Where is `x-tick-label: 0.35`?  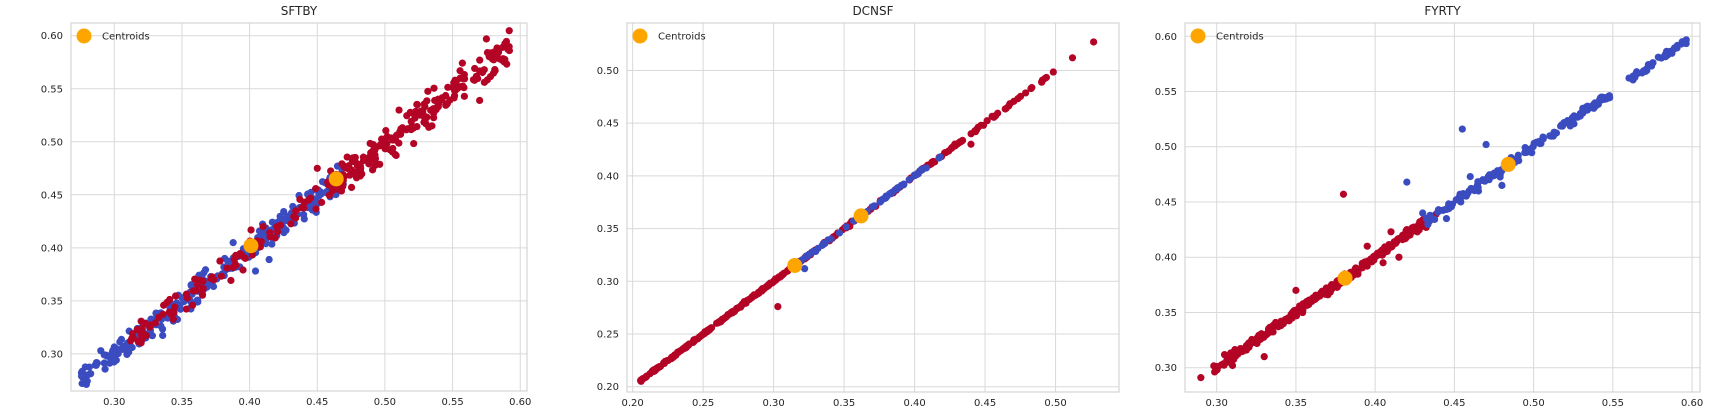 x-tick-label: 0.35 is located at coordinates (1296, 403).